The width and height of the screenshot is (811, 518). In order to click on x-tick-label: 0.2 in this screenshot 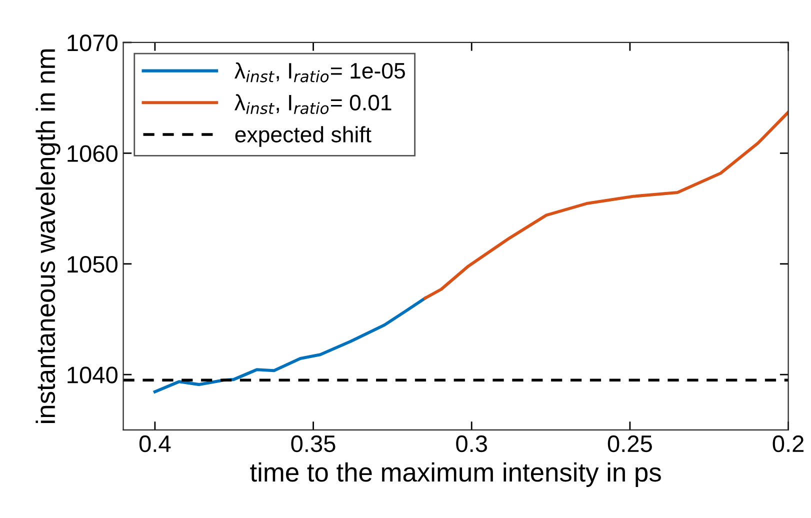, I will do `click(788, 443)`.